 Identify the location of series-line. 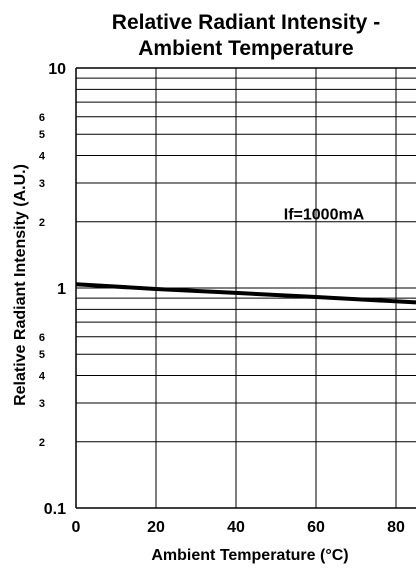
(245, 293).